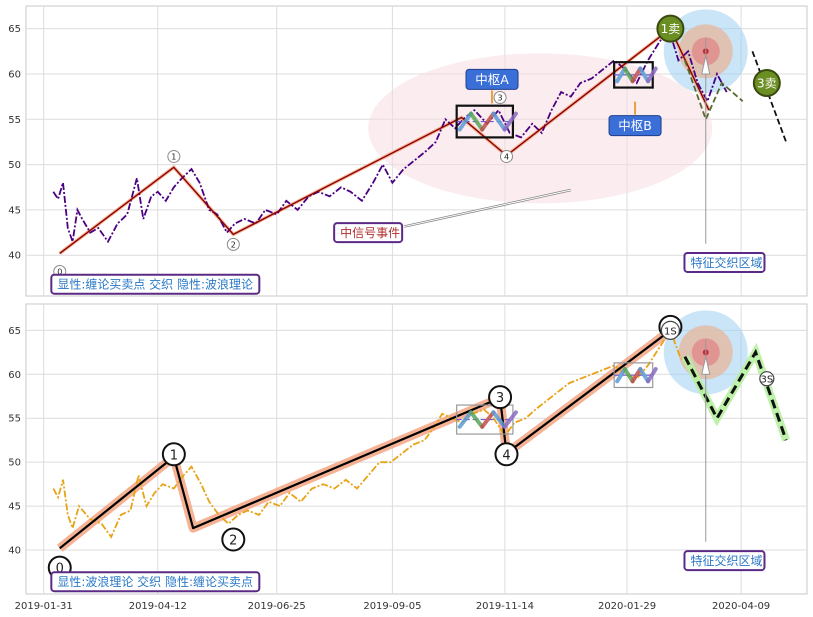 This screenshot has height=617, width=813. What do you see at coordinates (741, 606) in the screenshot?
I see `x-tick-label: 2020-04-09` at bounding box center [741, 606].